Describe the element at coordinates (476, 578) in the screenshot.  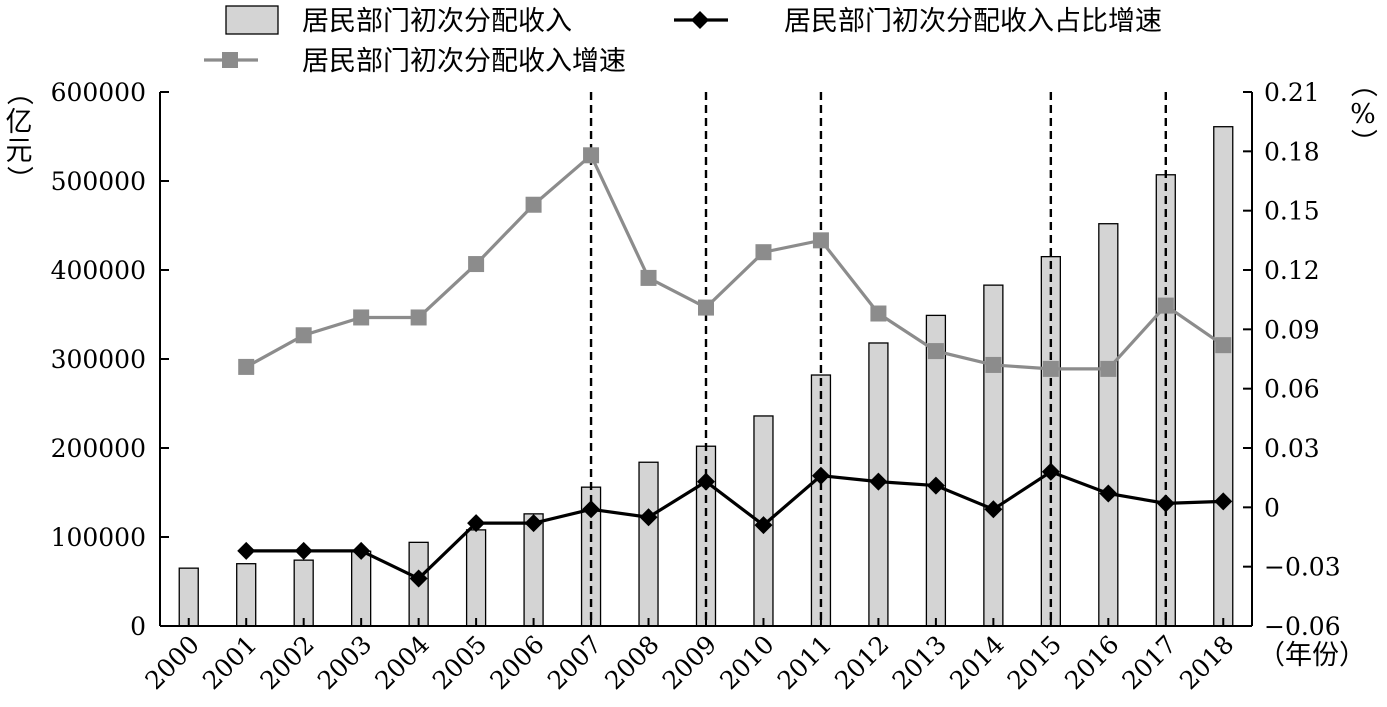
I see `bar-2005` at that location.